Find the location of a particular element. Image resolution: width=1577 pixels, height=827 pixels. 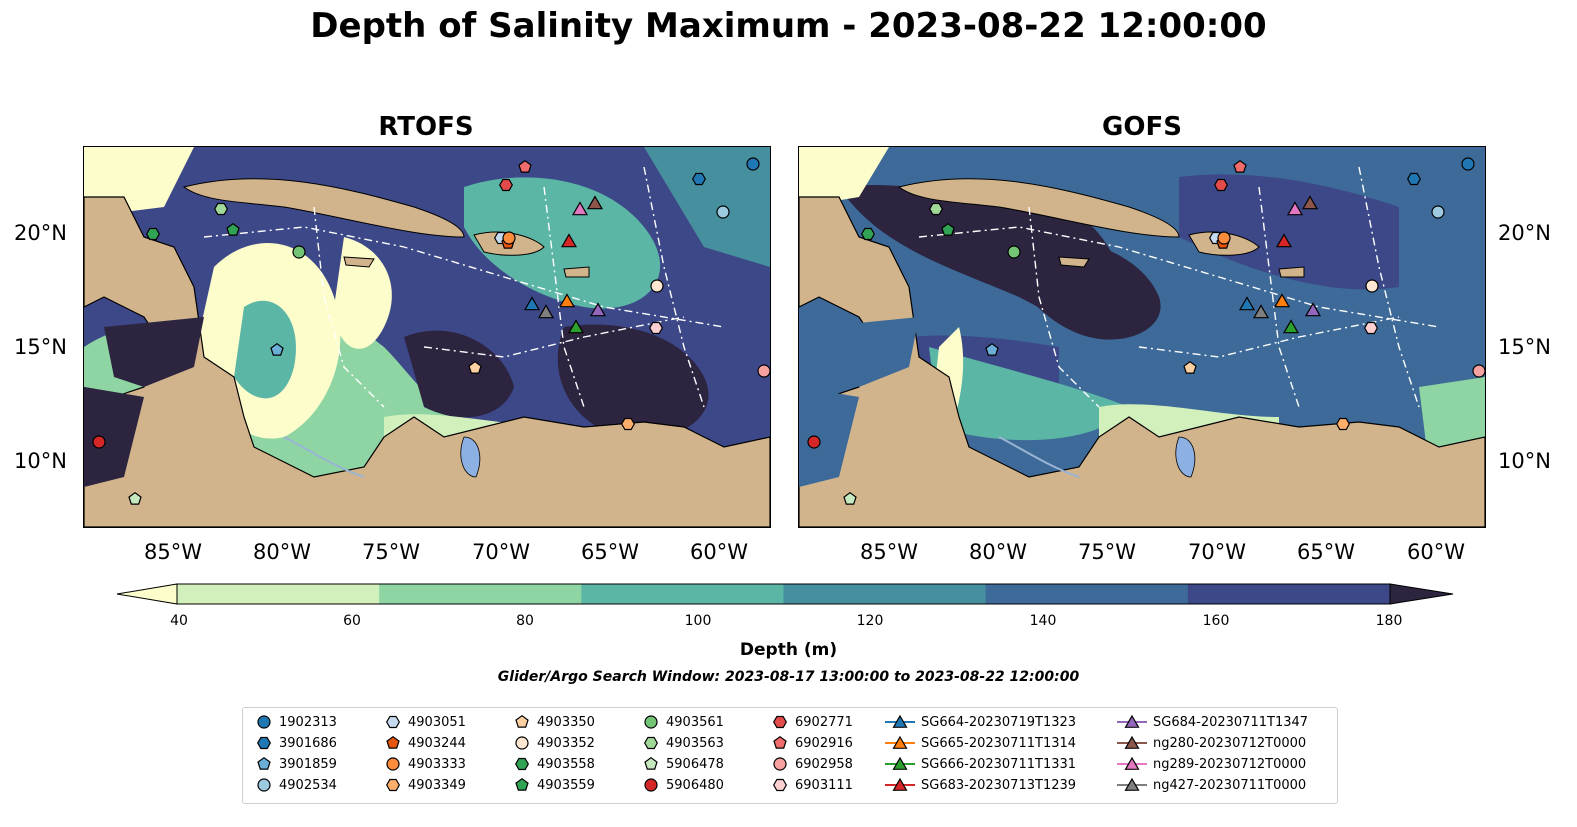

obs-marker-sg666-20230711t1331 is located at coordinates (1291, 326).